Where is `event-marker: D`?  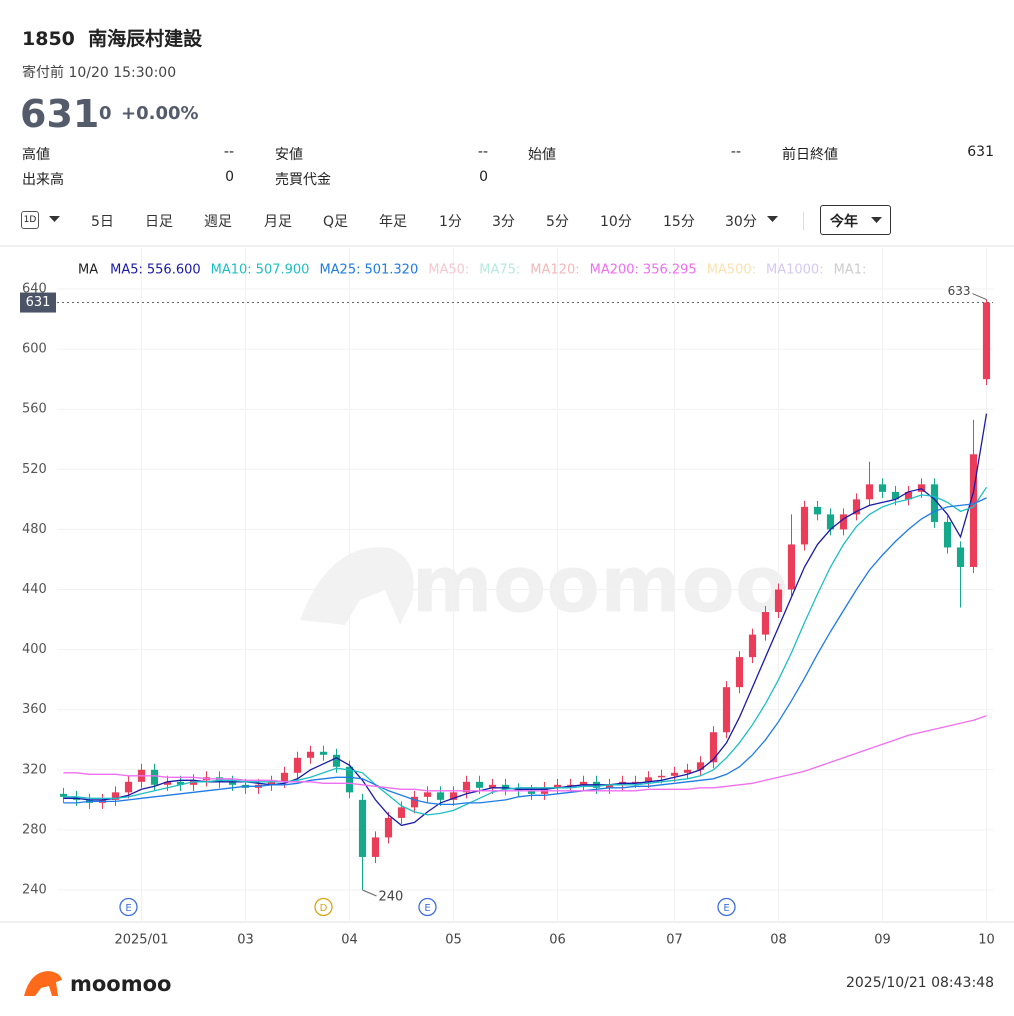 event-marker: D is located at coordinates (323, 907).